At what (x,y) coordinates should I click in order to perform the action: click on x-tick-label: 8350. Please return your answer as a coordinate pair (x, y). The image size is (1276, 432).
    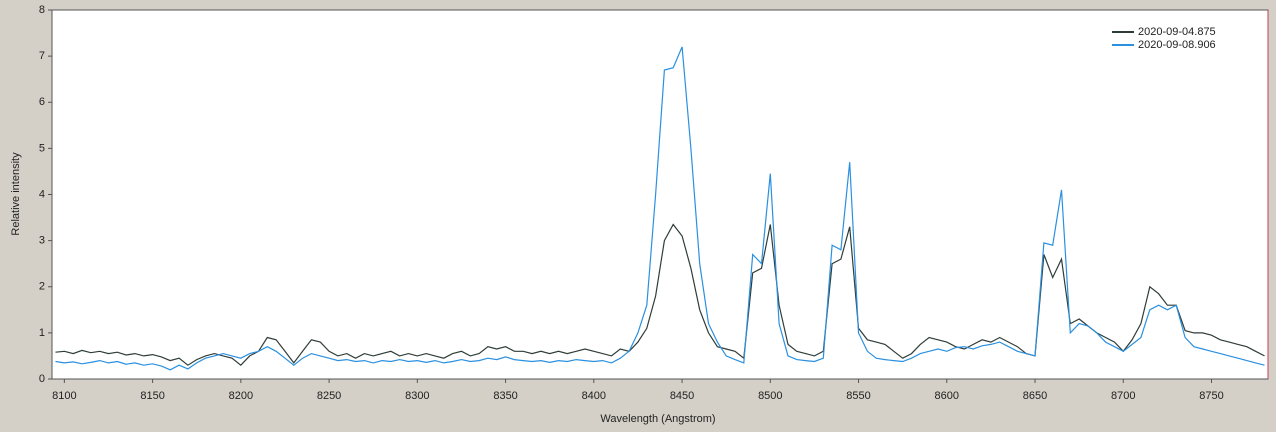
    Looking at the image, I should click on (505, 396).